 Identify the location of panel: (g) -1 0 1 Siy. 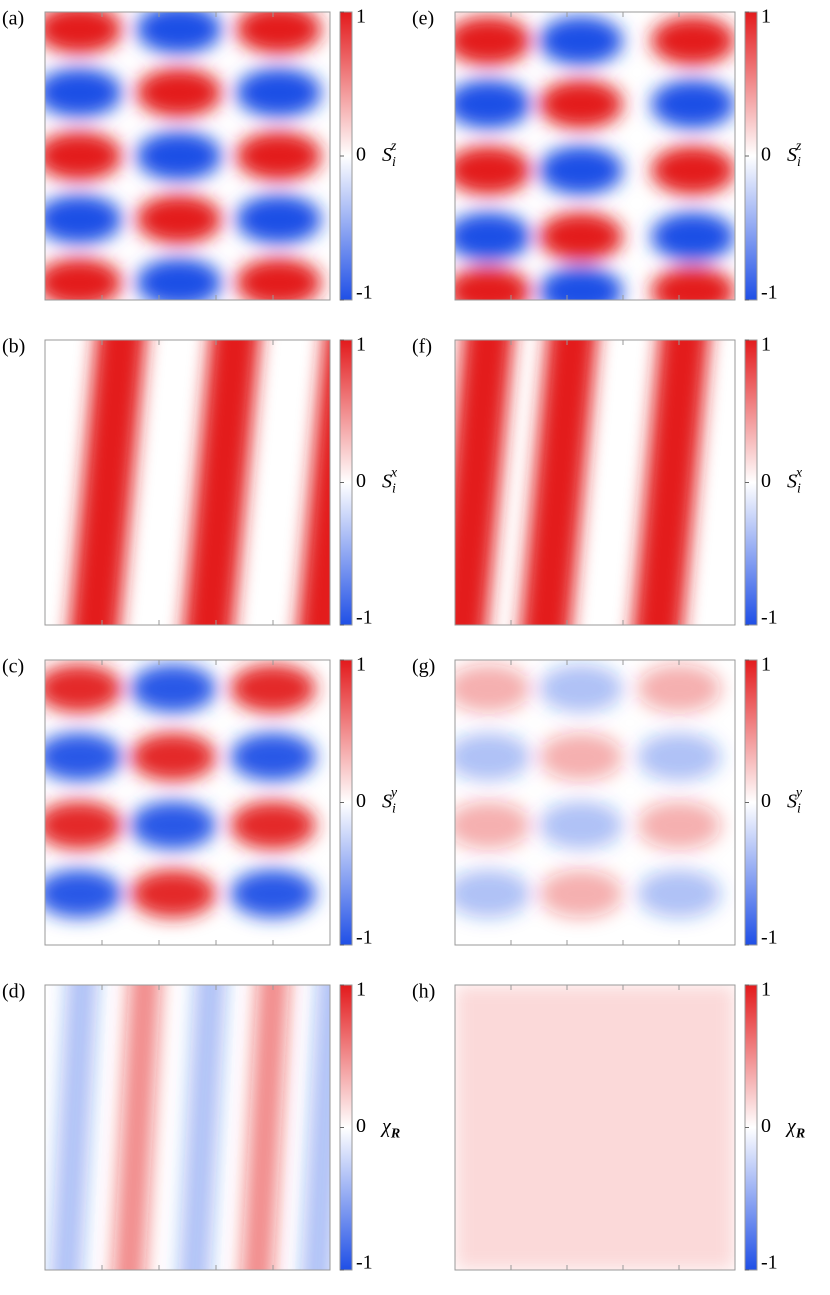
(607, 801).